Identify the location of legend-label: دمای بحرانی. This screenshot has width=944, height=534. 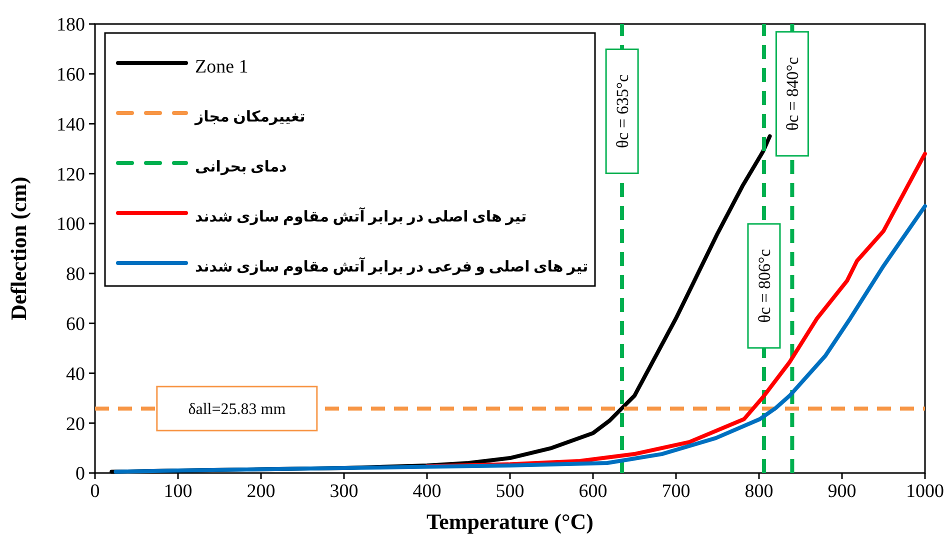
(241, 168).